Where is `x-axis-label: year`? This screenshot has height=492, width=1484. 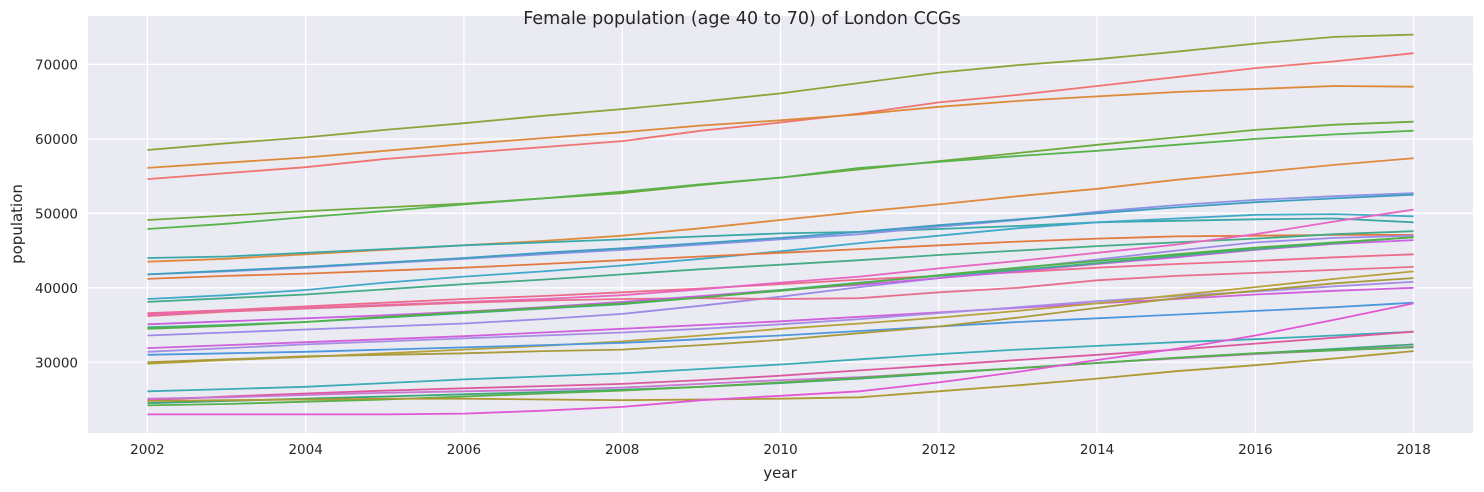 x-axis-label: year is located at coordinates (780, 473).